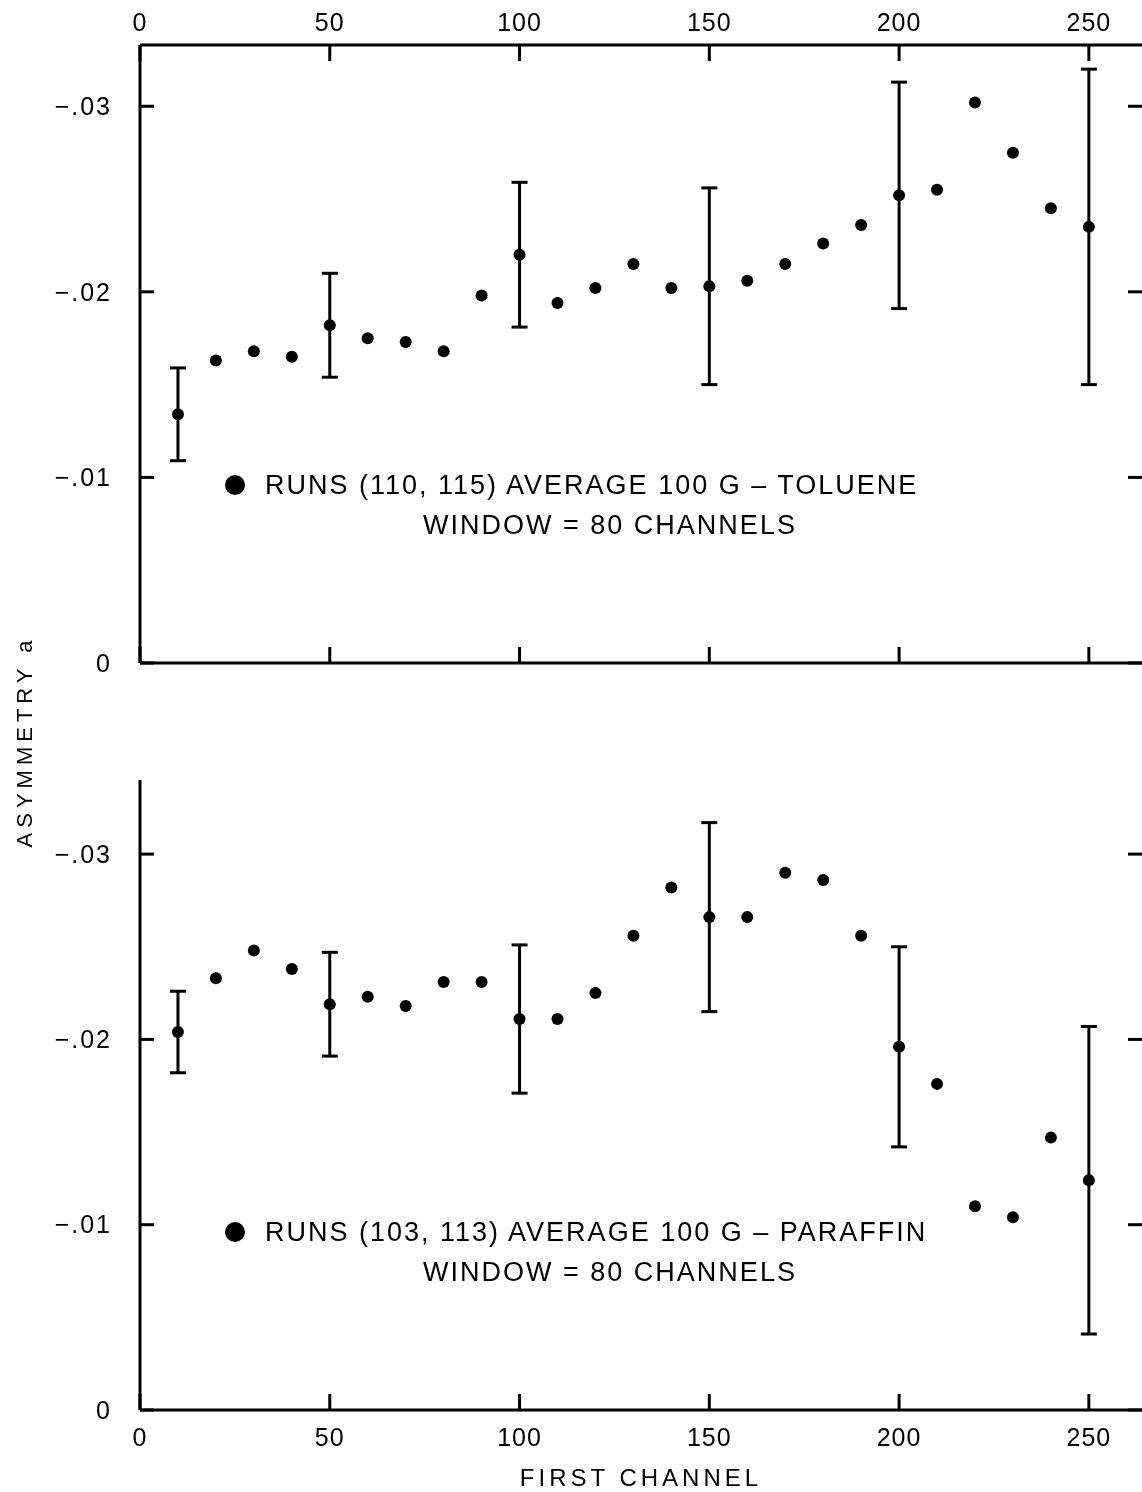  Describe the element at coordinates (24, 741) in the screenshot. I see `y-axis-title: ASYMMETRY a` at that location.